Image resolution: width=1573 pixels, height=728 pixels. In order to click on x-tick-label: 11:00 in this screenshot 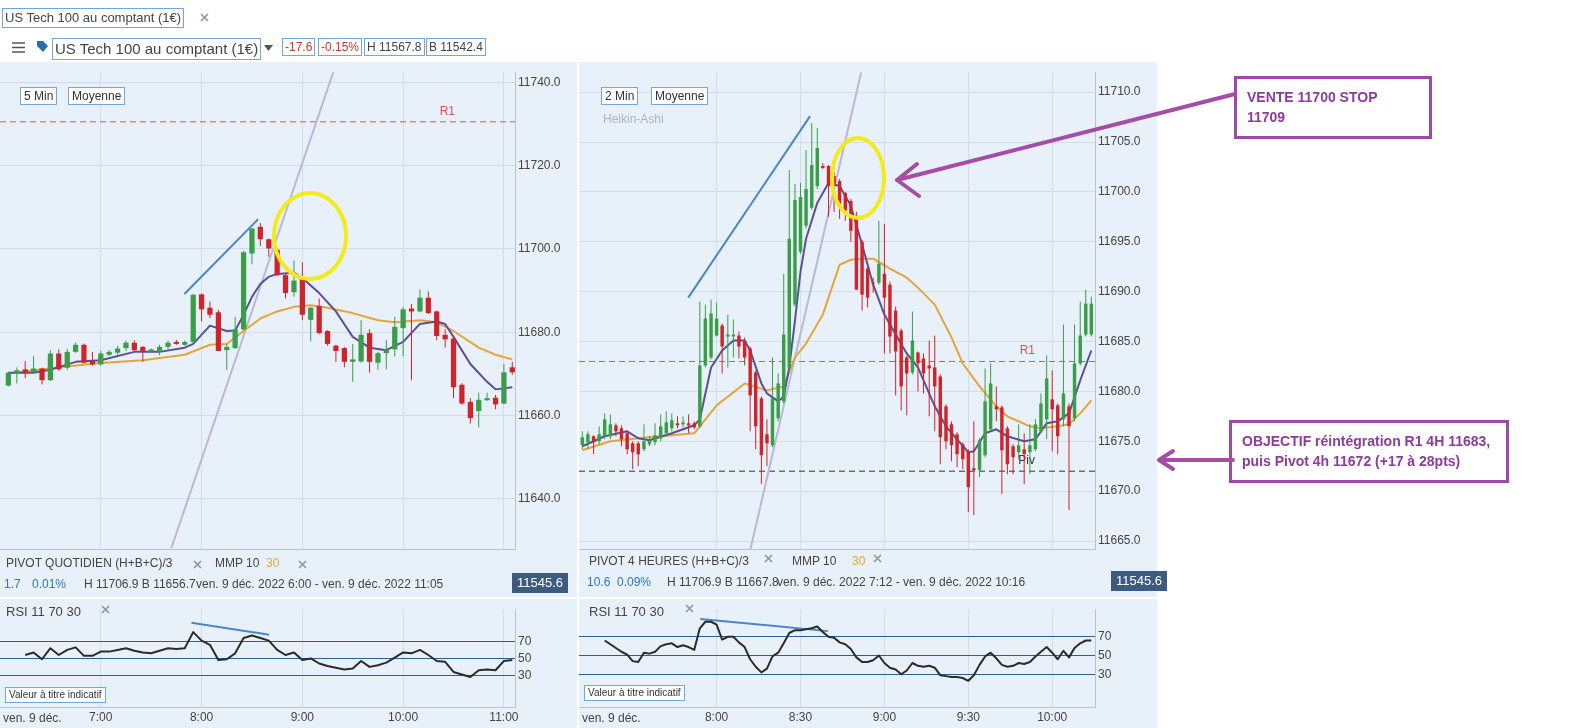, I will do `click(504, 717)`.